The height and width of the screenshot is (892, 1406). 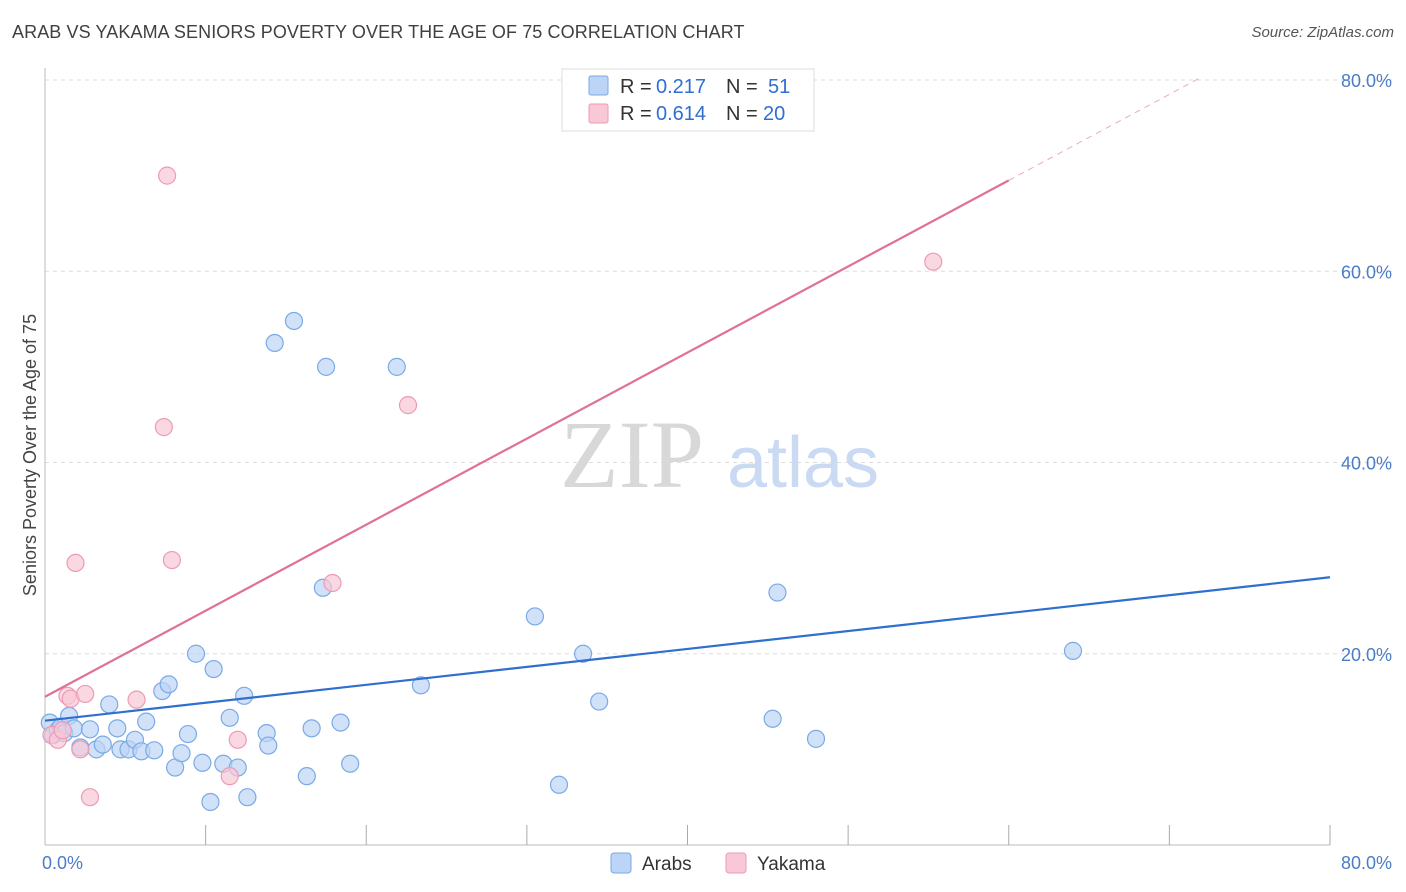 I want to click on bottom-legend: Arabs Yakama, so click(x=718, y=863).